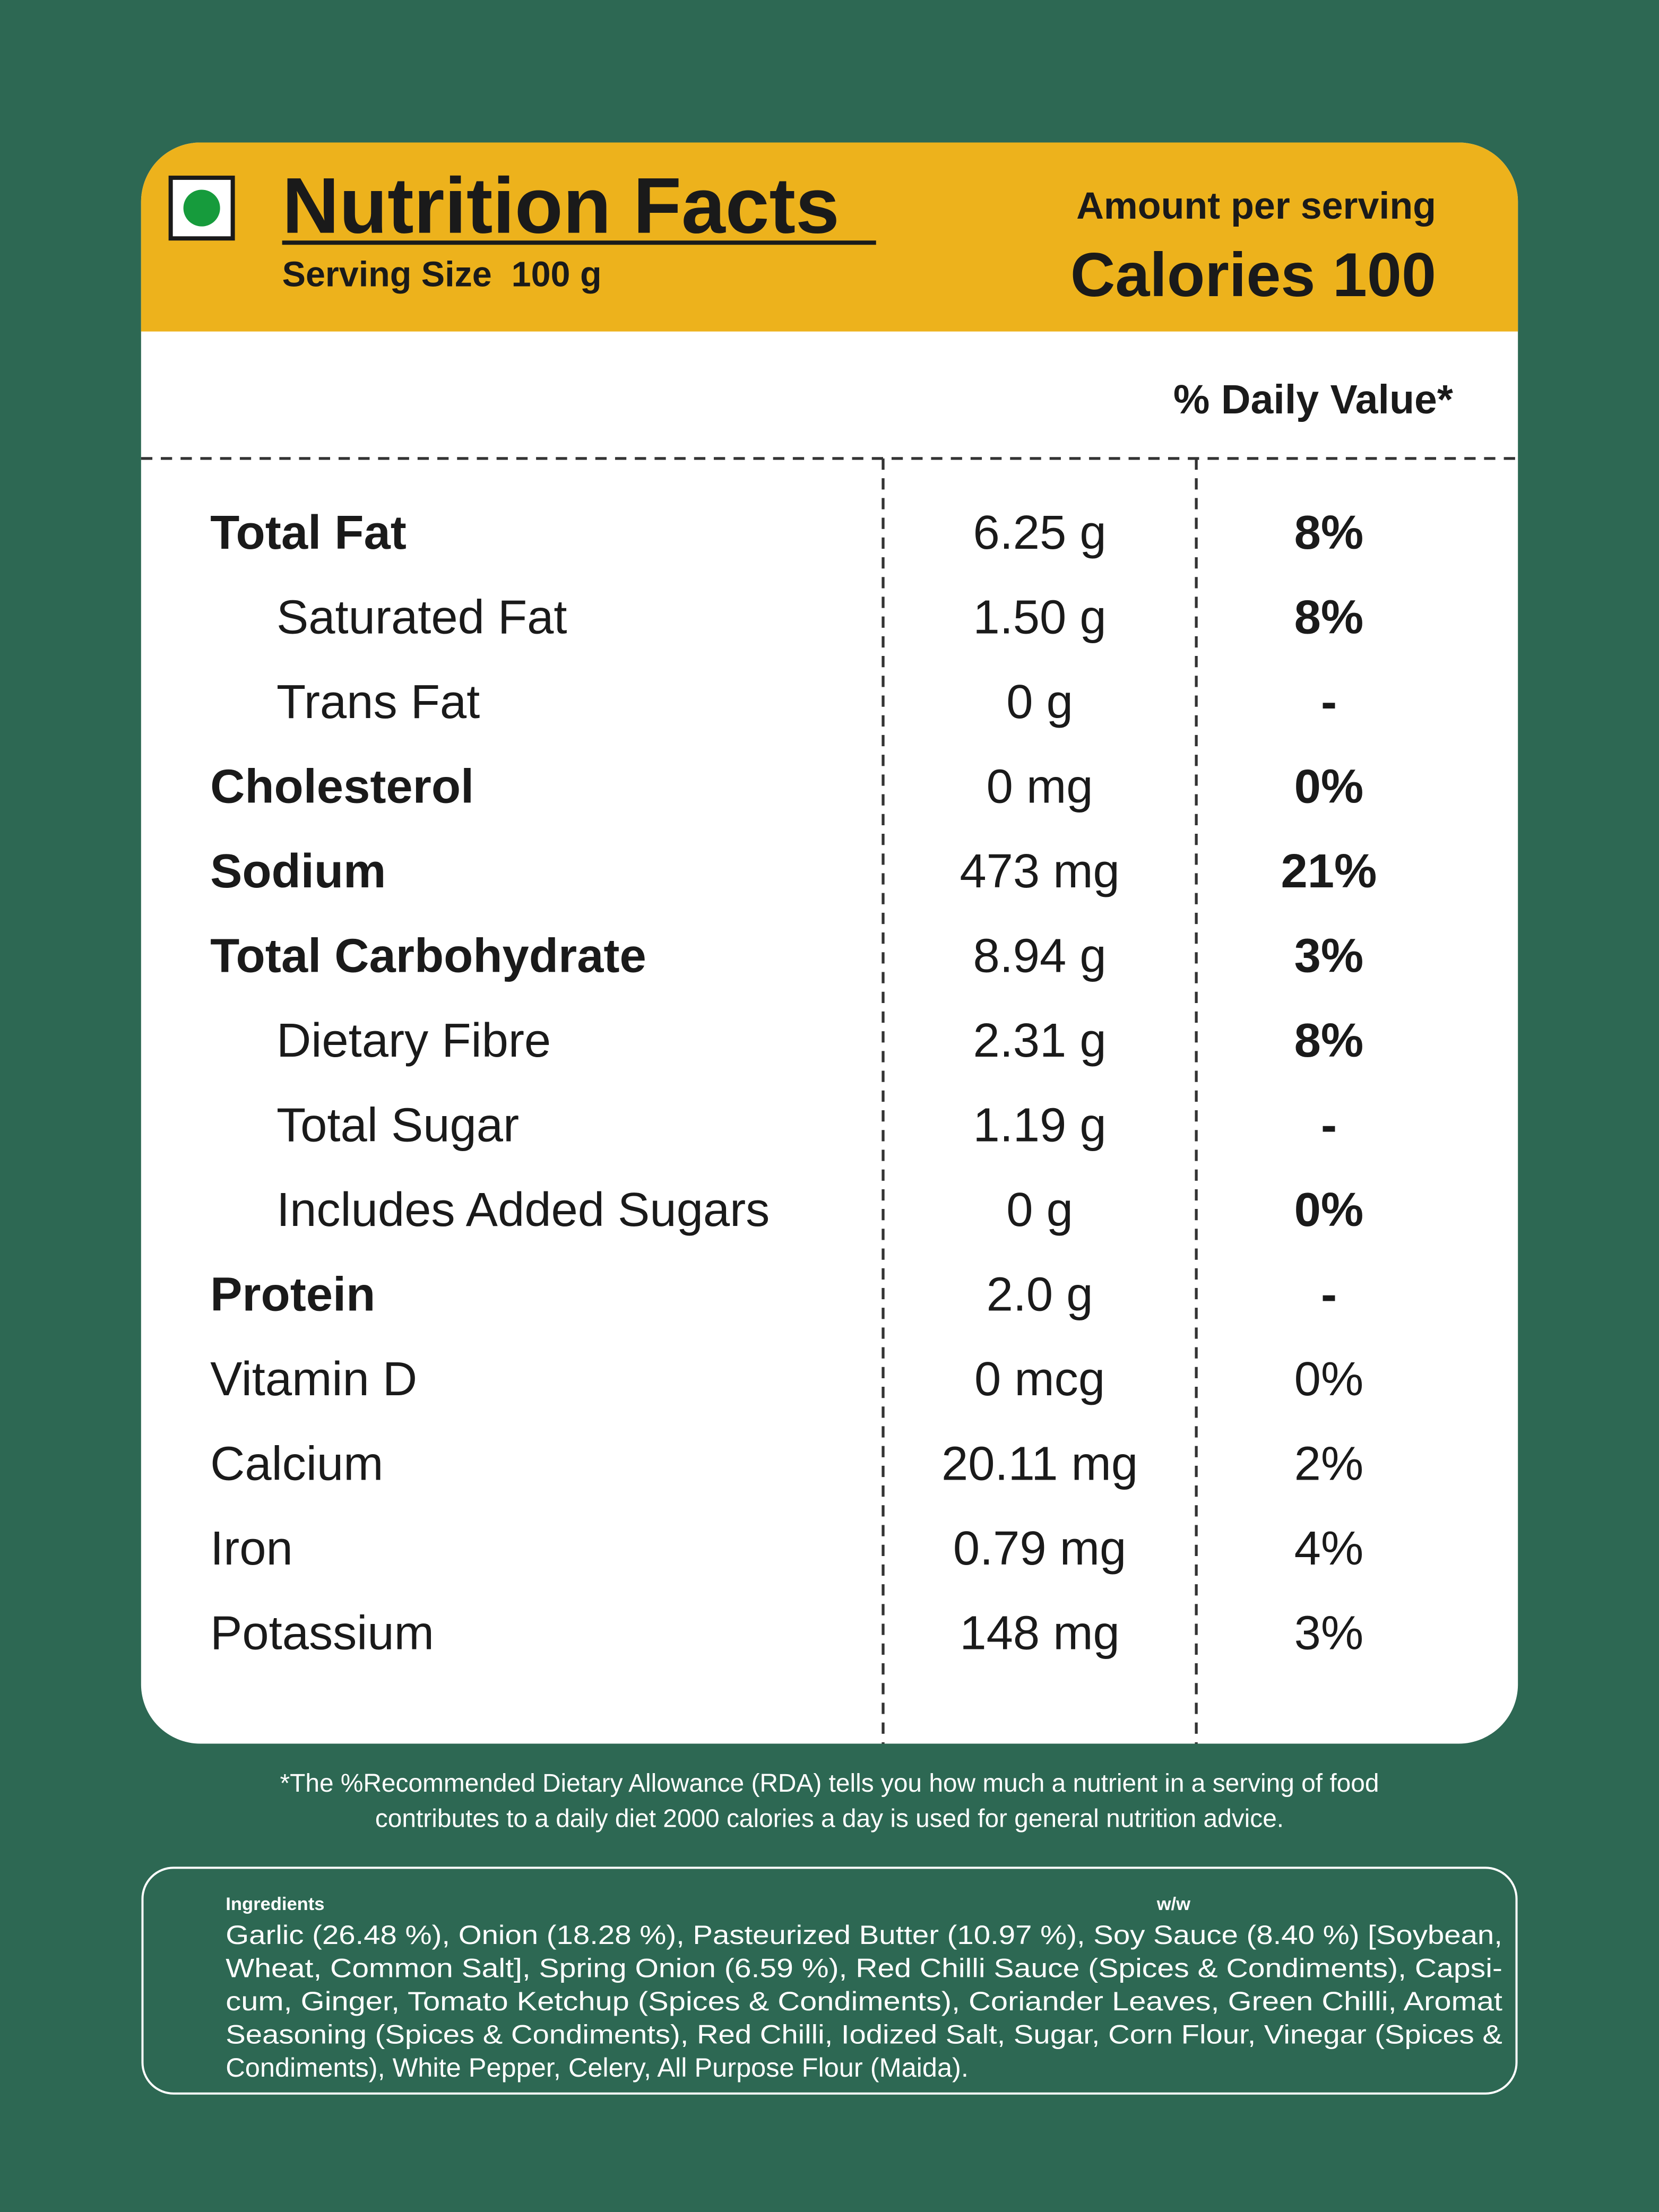 The image size is (1659, 2212). What do you see at coordinates (201, 208) in the screenshot?
I see `veg-dot` at bounding box center [201, 208].